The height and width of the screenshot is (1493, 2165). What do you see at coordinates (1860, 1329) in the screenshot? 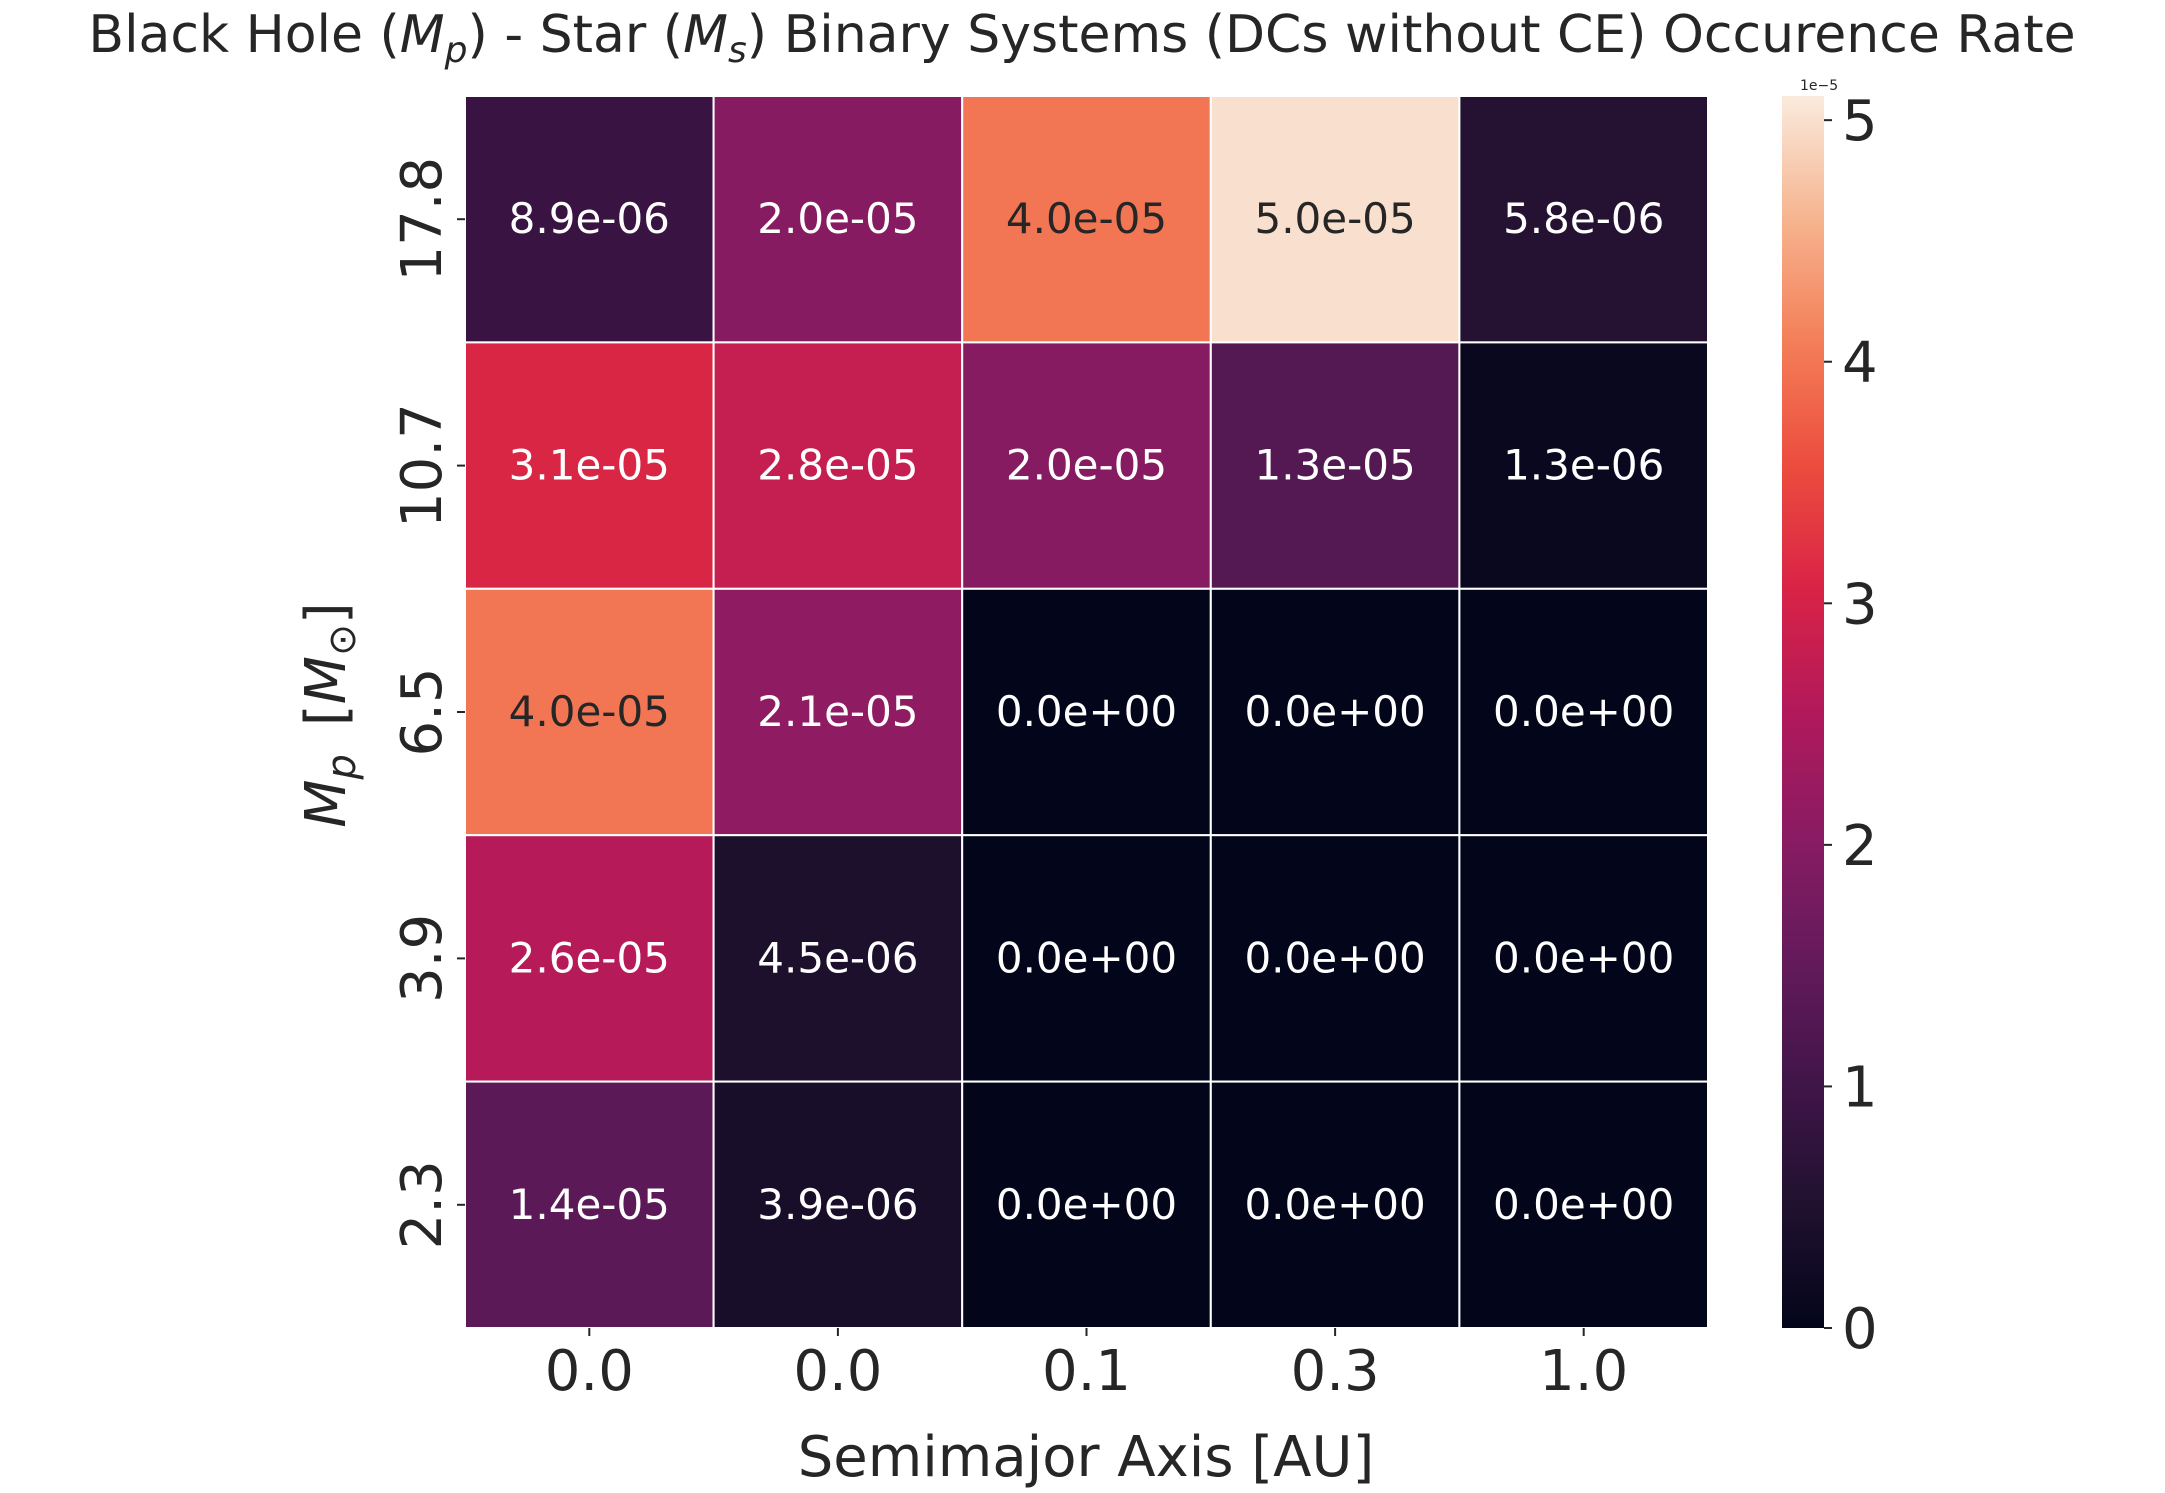
I see `colorbar-tick-label: 0` at bounding box center [1860, 1329].